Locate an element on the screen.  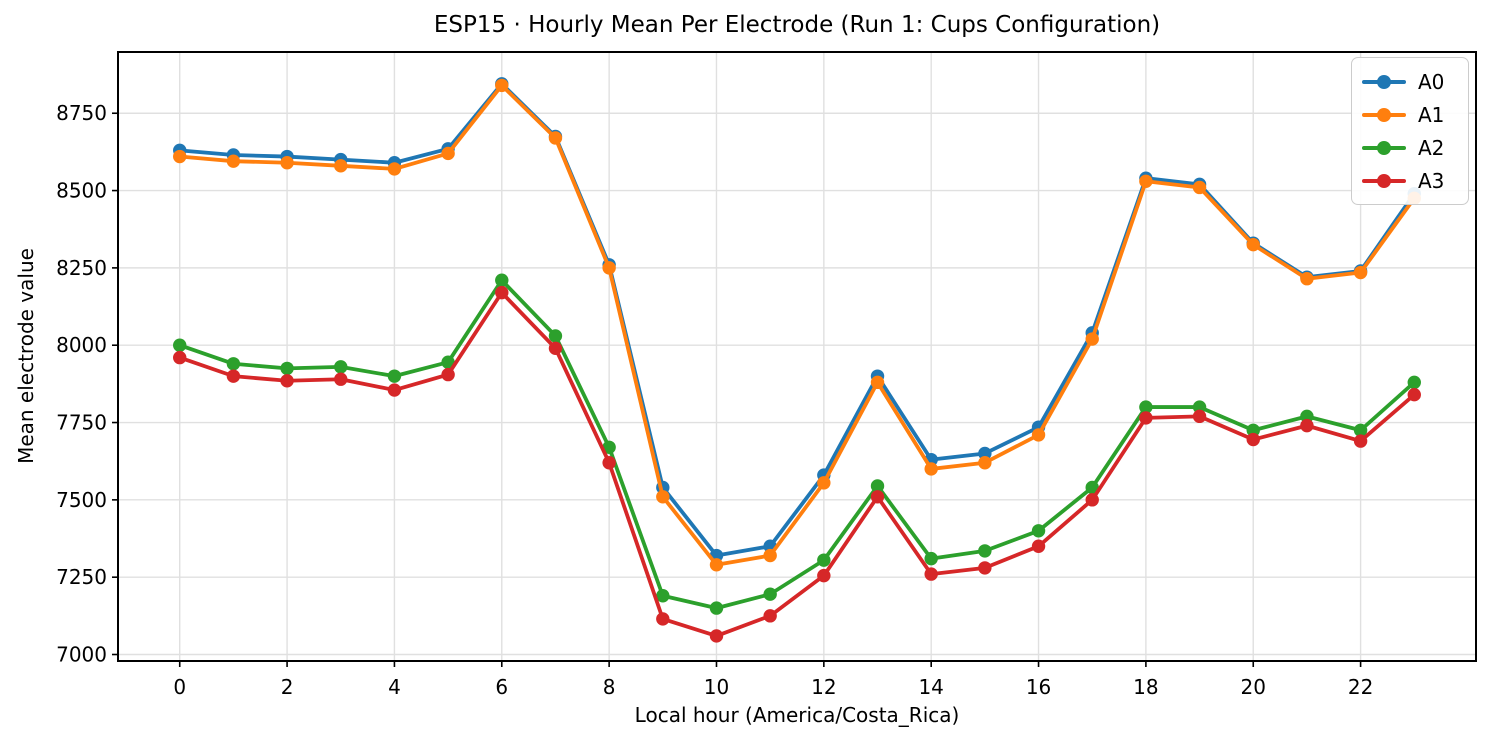
x-tick-label: 4 is located at coordinates (394, 687).